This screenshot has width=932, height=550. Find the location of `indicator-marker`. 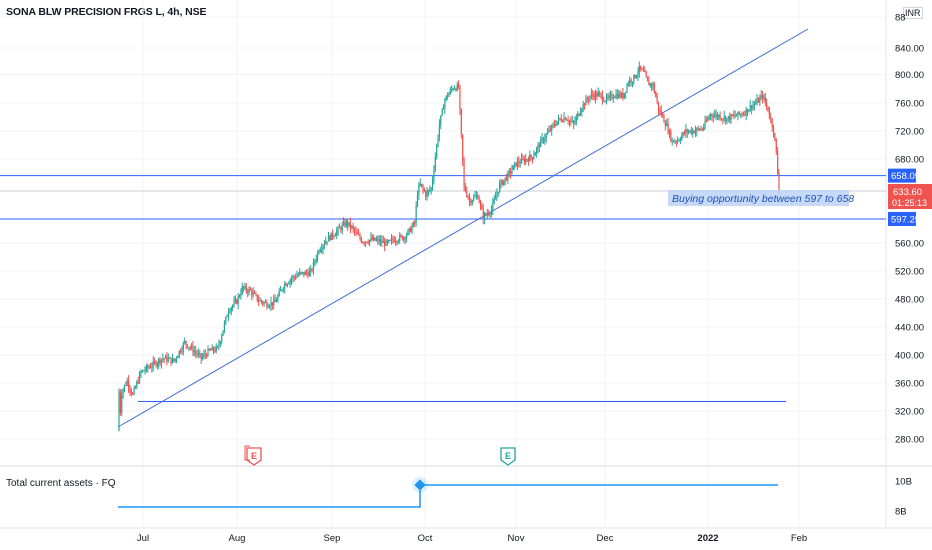

indicator-marker is located at coordinates (420, 485).